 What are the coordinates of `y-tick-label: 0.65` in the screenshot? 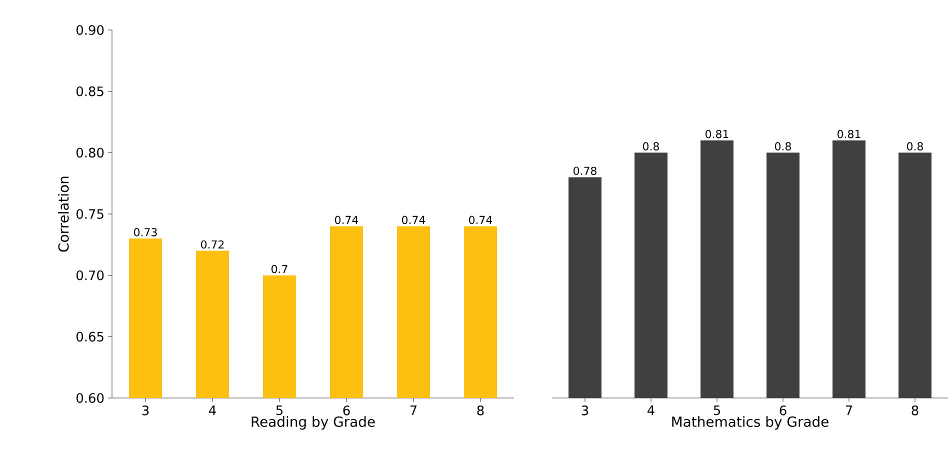 It's located at (90, 337).